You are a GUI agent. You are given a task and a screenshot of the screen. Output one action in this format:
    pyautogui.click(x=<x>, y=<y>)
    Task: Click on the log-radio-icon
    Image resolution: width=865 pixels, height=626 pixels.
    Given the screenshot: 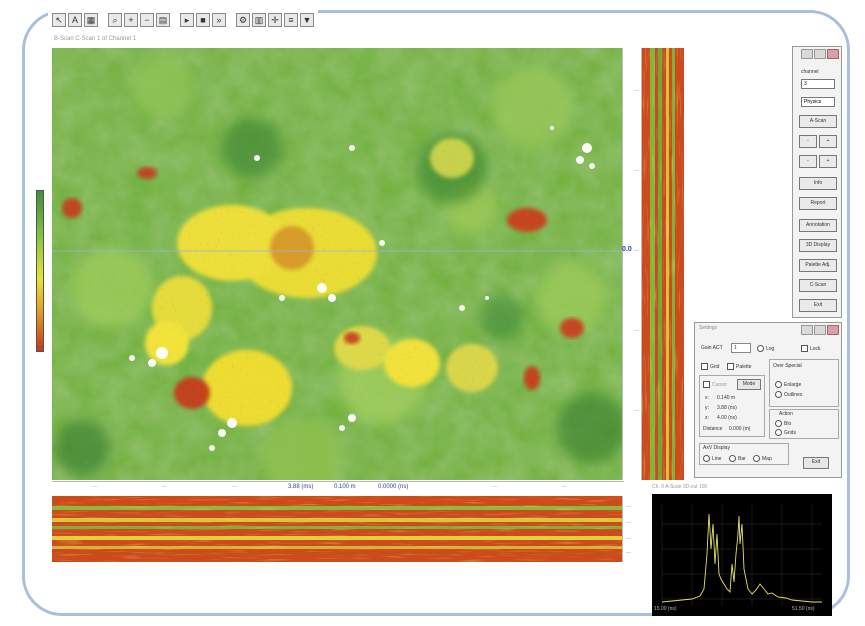 What is the action you would take?
    pyautogui.click(x=760, y=348)
    